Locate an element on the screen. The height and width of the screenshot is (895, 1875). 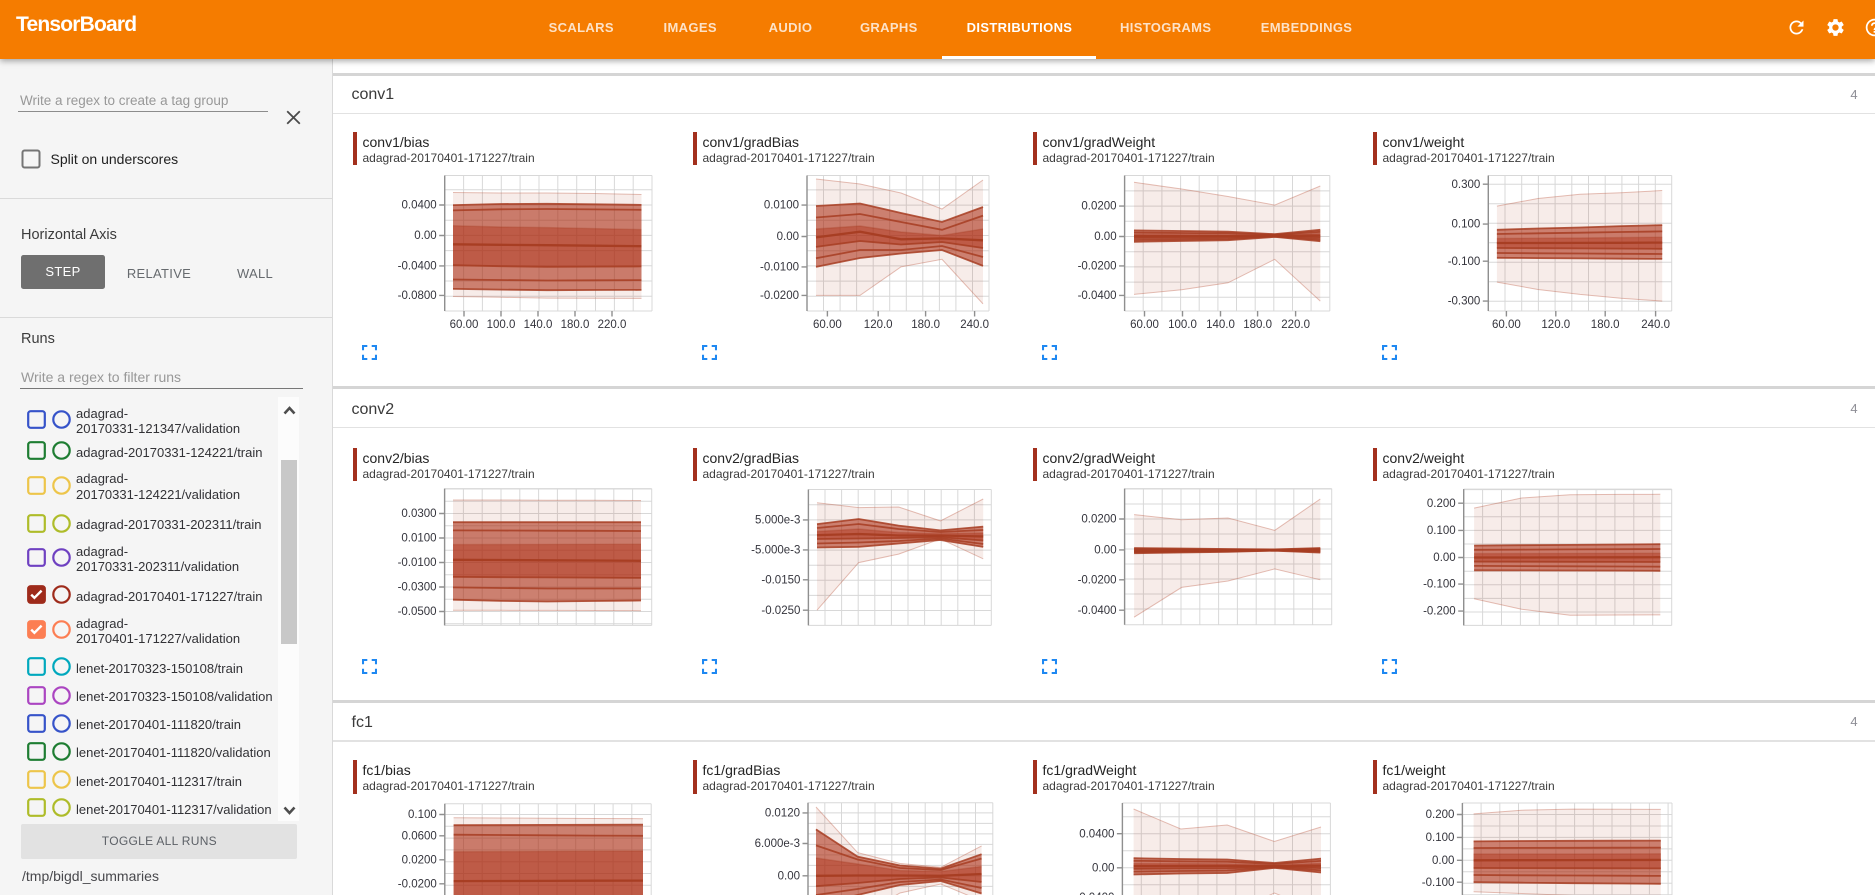
svg-text: -0.0300 is located at coordinates (417, 588).